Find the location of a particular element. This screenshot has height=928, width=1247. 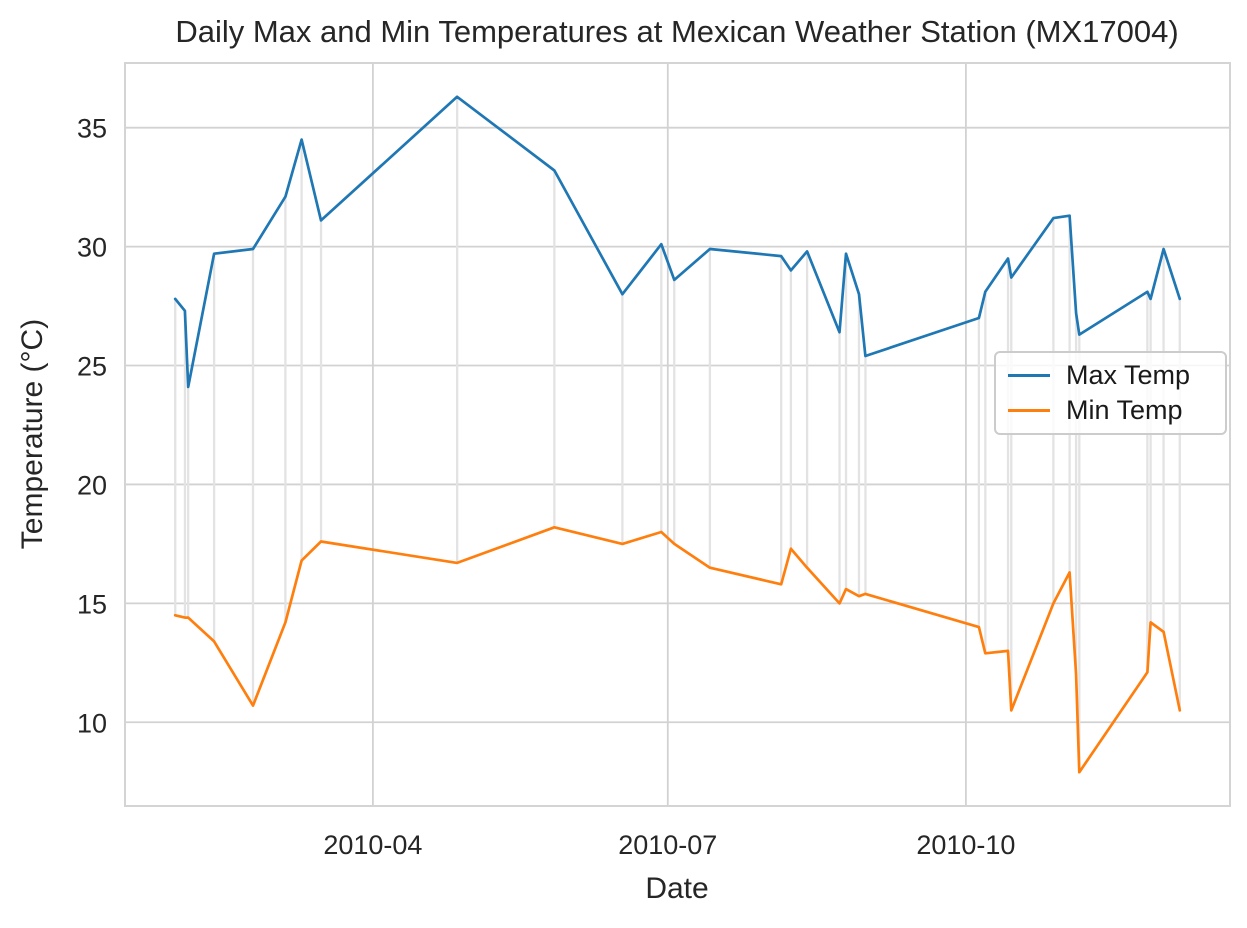

x-tick-label: 2010-07 is located at coordinates (667, 845).